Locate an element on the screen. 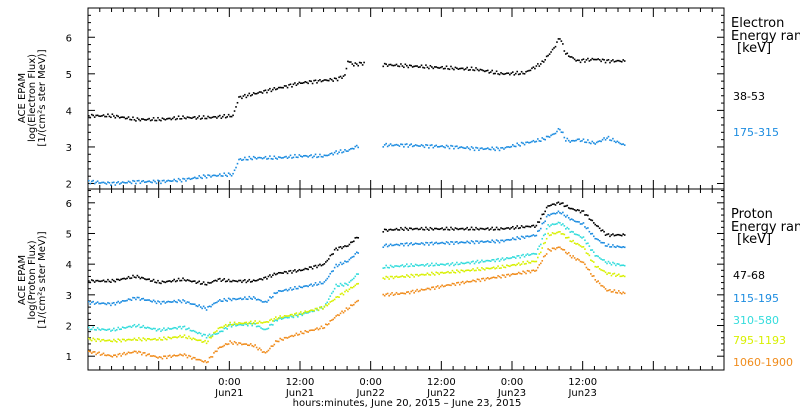 This screenshot has width=800, height=410. proton-ytick-label: 2 is located at coordinates (69, 327).